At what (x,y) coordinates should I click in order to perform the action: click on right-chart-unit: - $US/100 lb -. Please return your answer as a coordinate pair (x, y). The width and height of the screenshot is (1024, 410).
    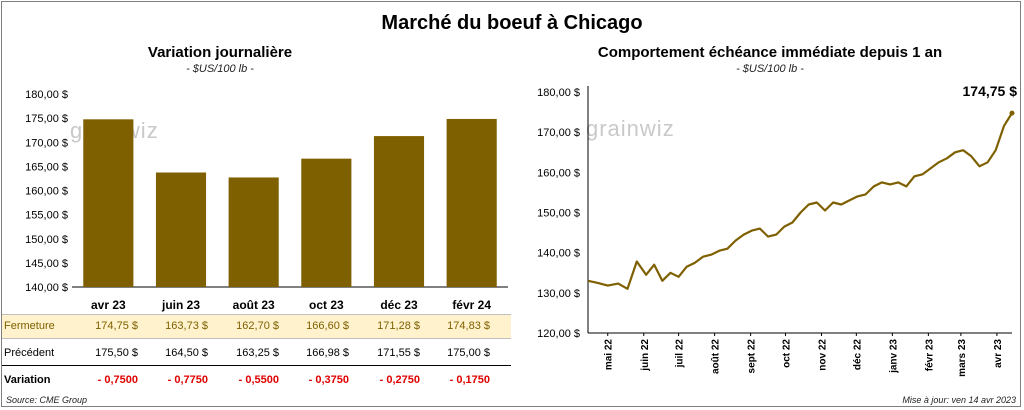
    Looking at the image, I should click on (770, 69).